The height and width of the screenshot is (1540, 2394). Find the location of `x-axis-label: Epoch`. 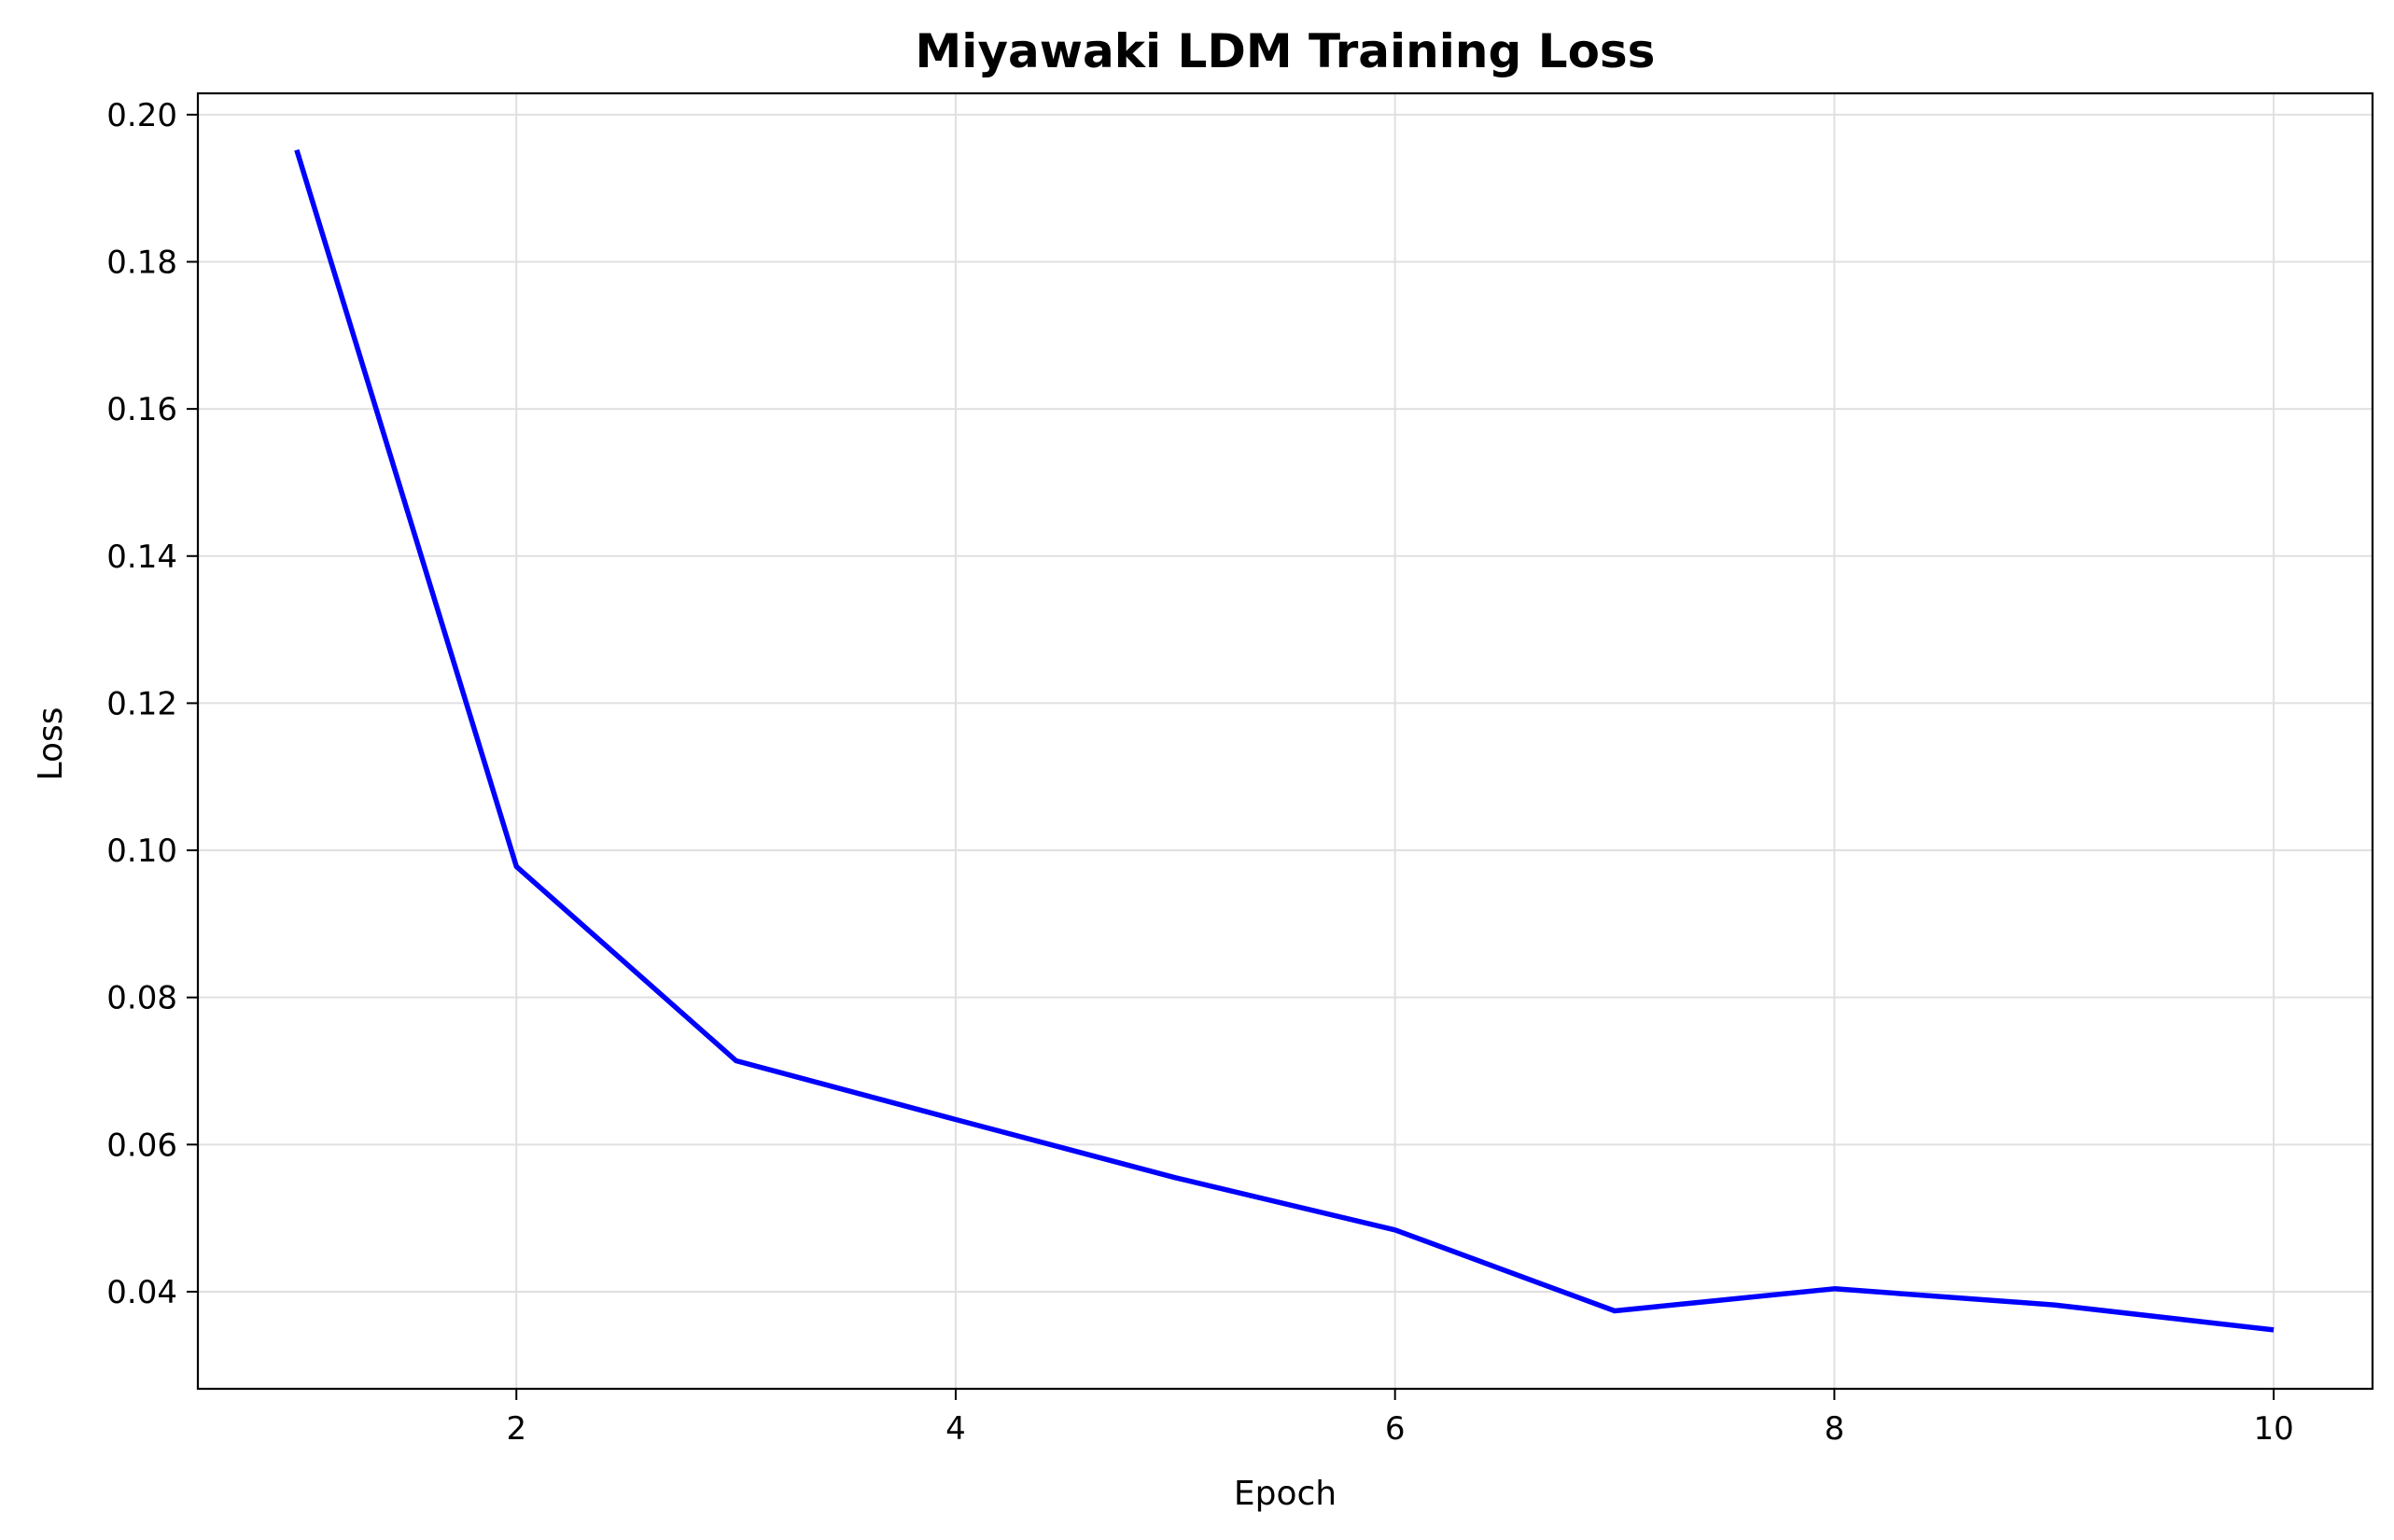

x-axis-label: Epoch is located at coordinates (1285, 1494).